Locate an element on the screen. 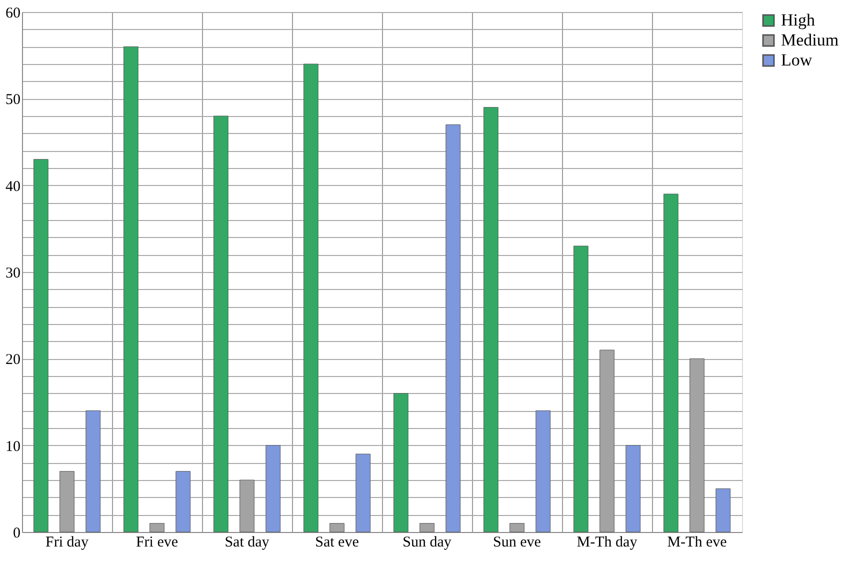  y-tick-label: 40 is located at coordinates (13, 186).